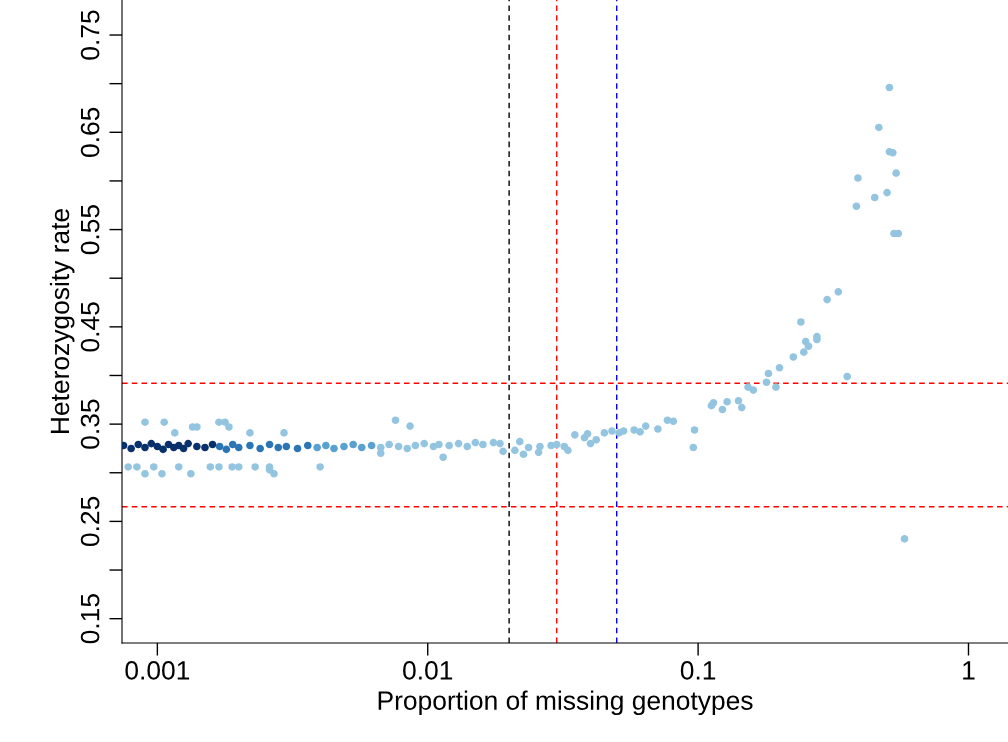 This screenshot has height=742, width=1008. What do you see at coordinates (90, 424) in the screenshot?
I see `y-tick-label: 0.35` at bounding box center [90, 424].